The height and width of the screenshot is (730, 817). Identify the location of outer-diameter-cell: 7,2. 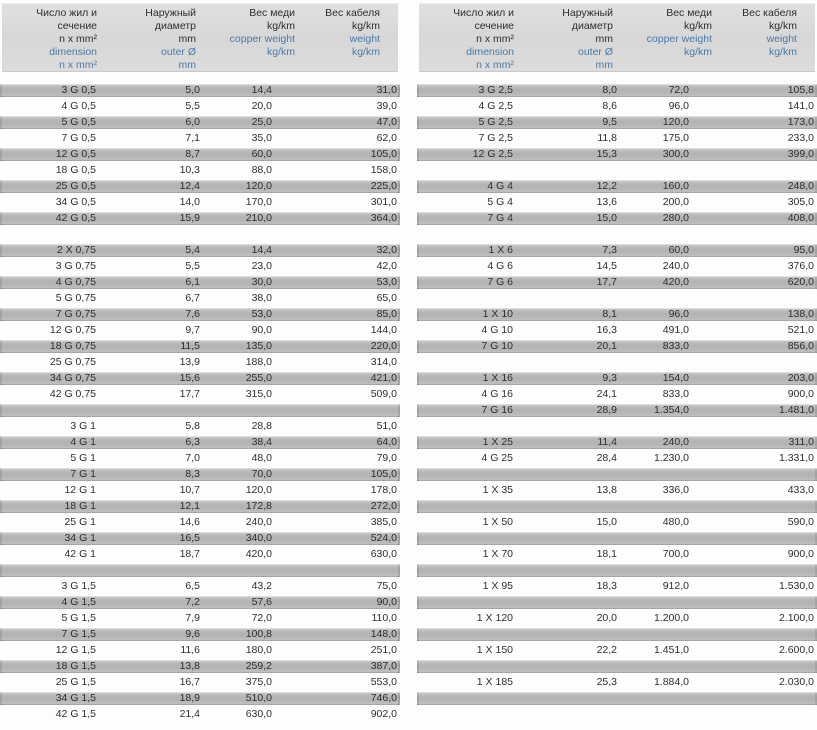
(192, 602).